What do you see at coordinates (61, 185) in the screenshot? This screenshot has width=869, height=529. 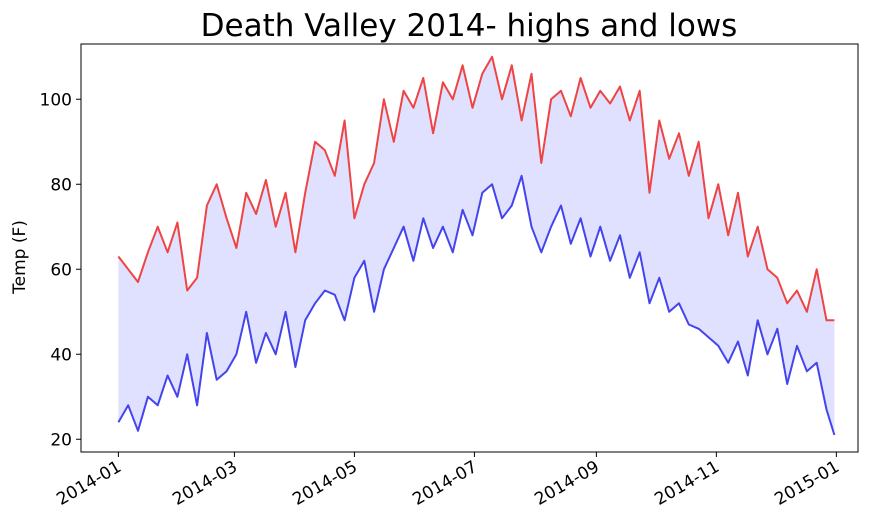 I see `y-tick-label: 80` at bounding box center [61, 185].